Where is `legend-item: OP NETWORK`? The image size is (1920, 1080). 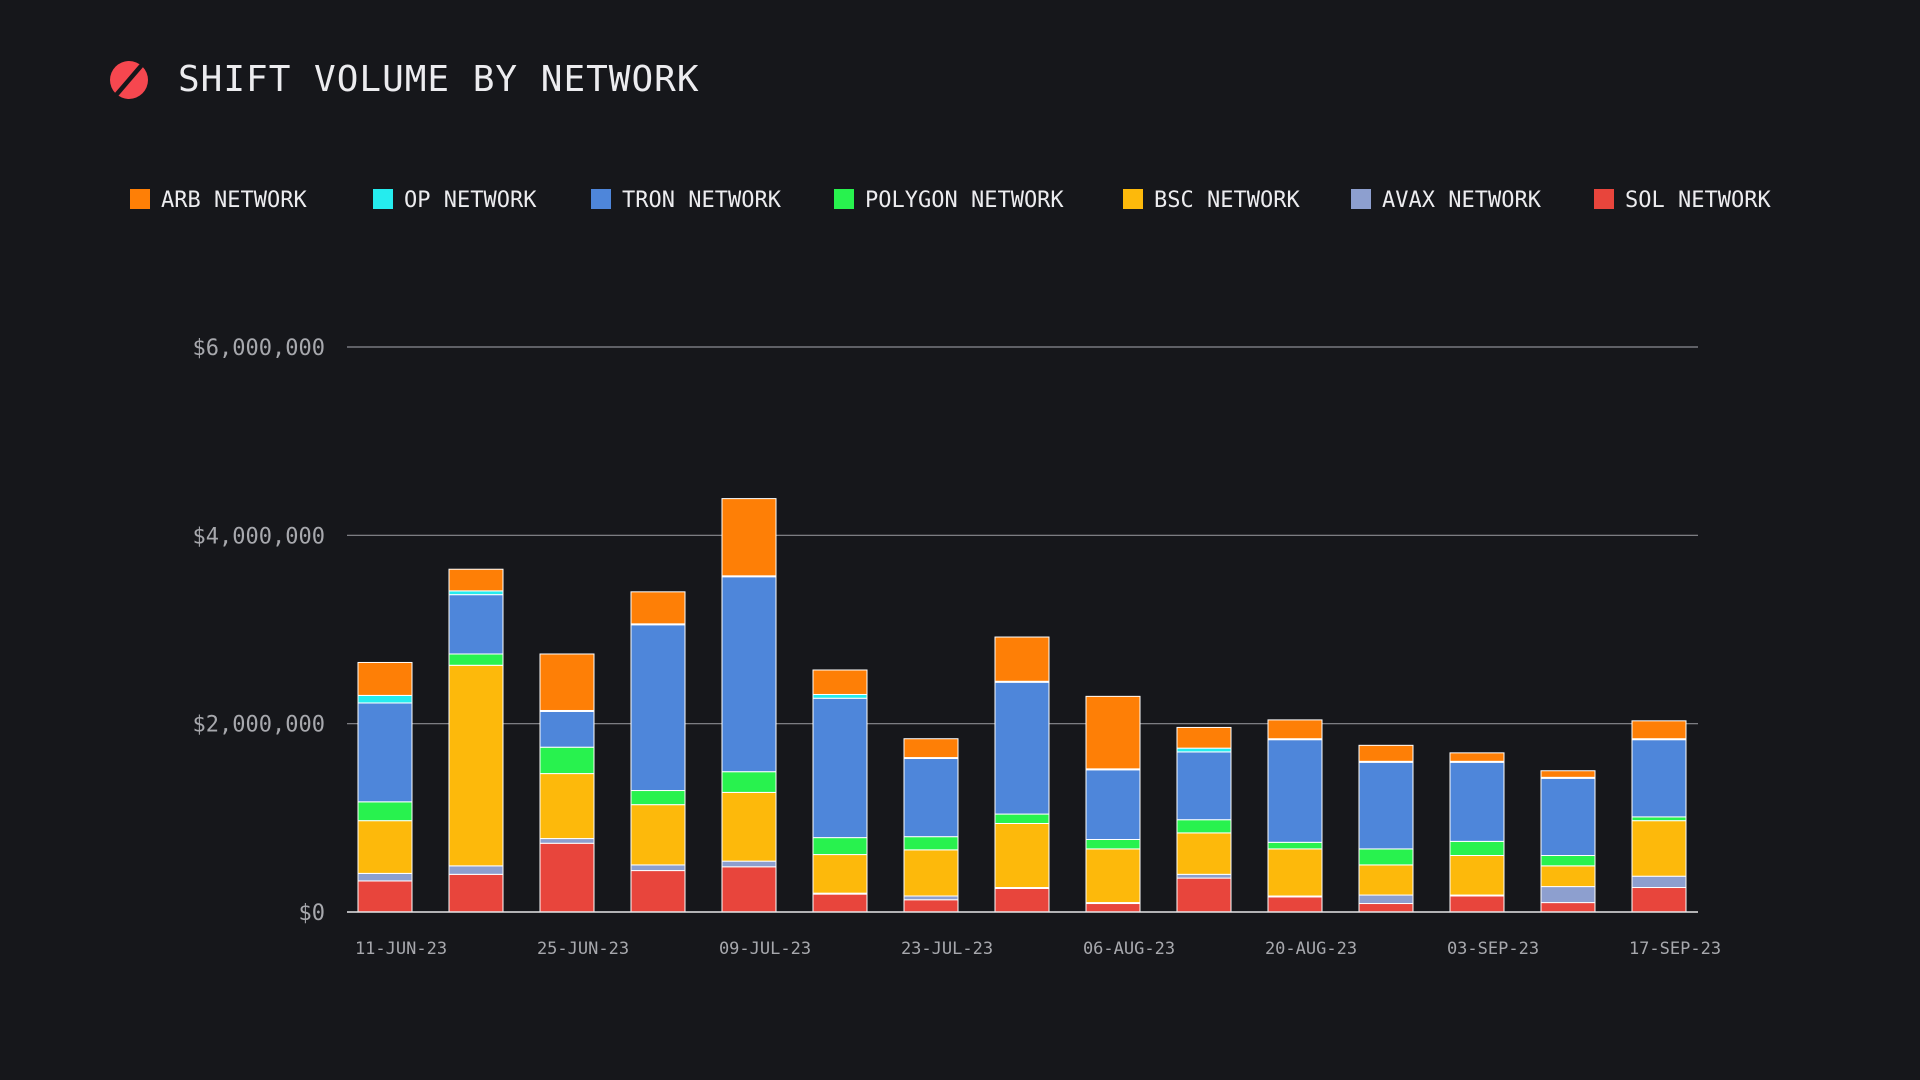
legend-item: OP NETWORK is located at coordinates (455, 200).